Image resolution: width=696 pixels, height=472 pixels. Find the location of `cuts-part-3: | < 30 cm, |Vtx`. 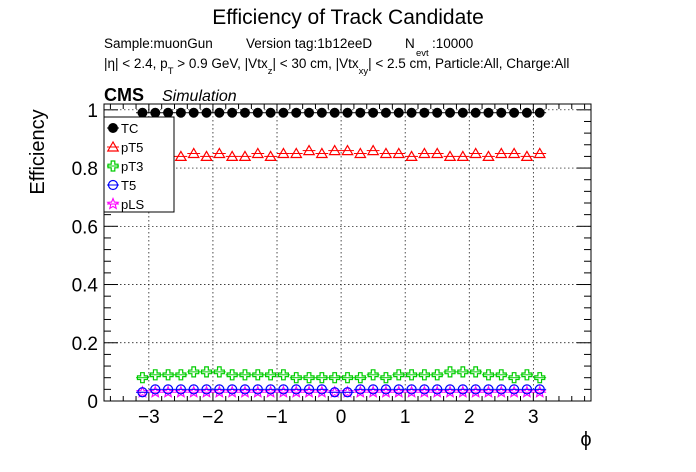

cuts-part-3: | < 30 cm, |Vtx is located at coordinates (315, 63).